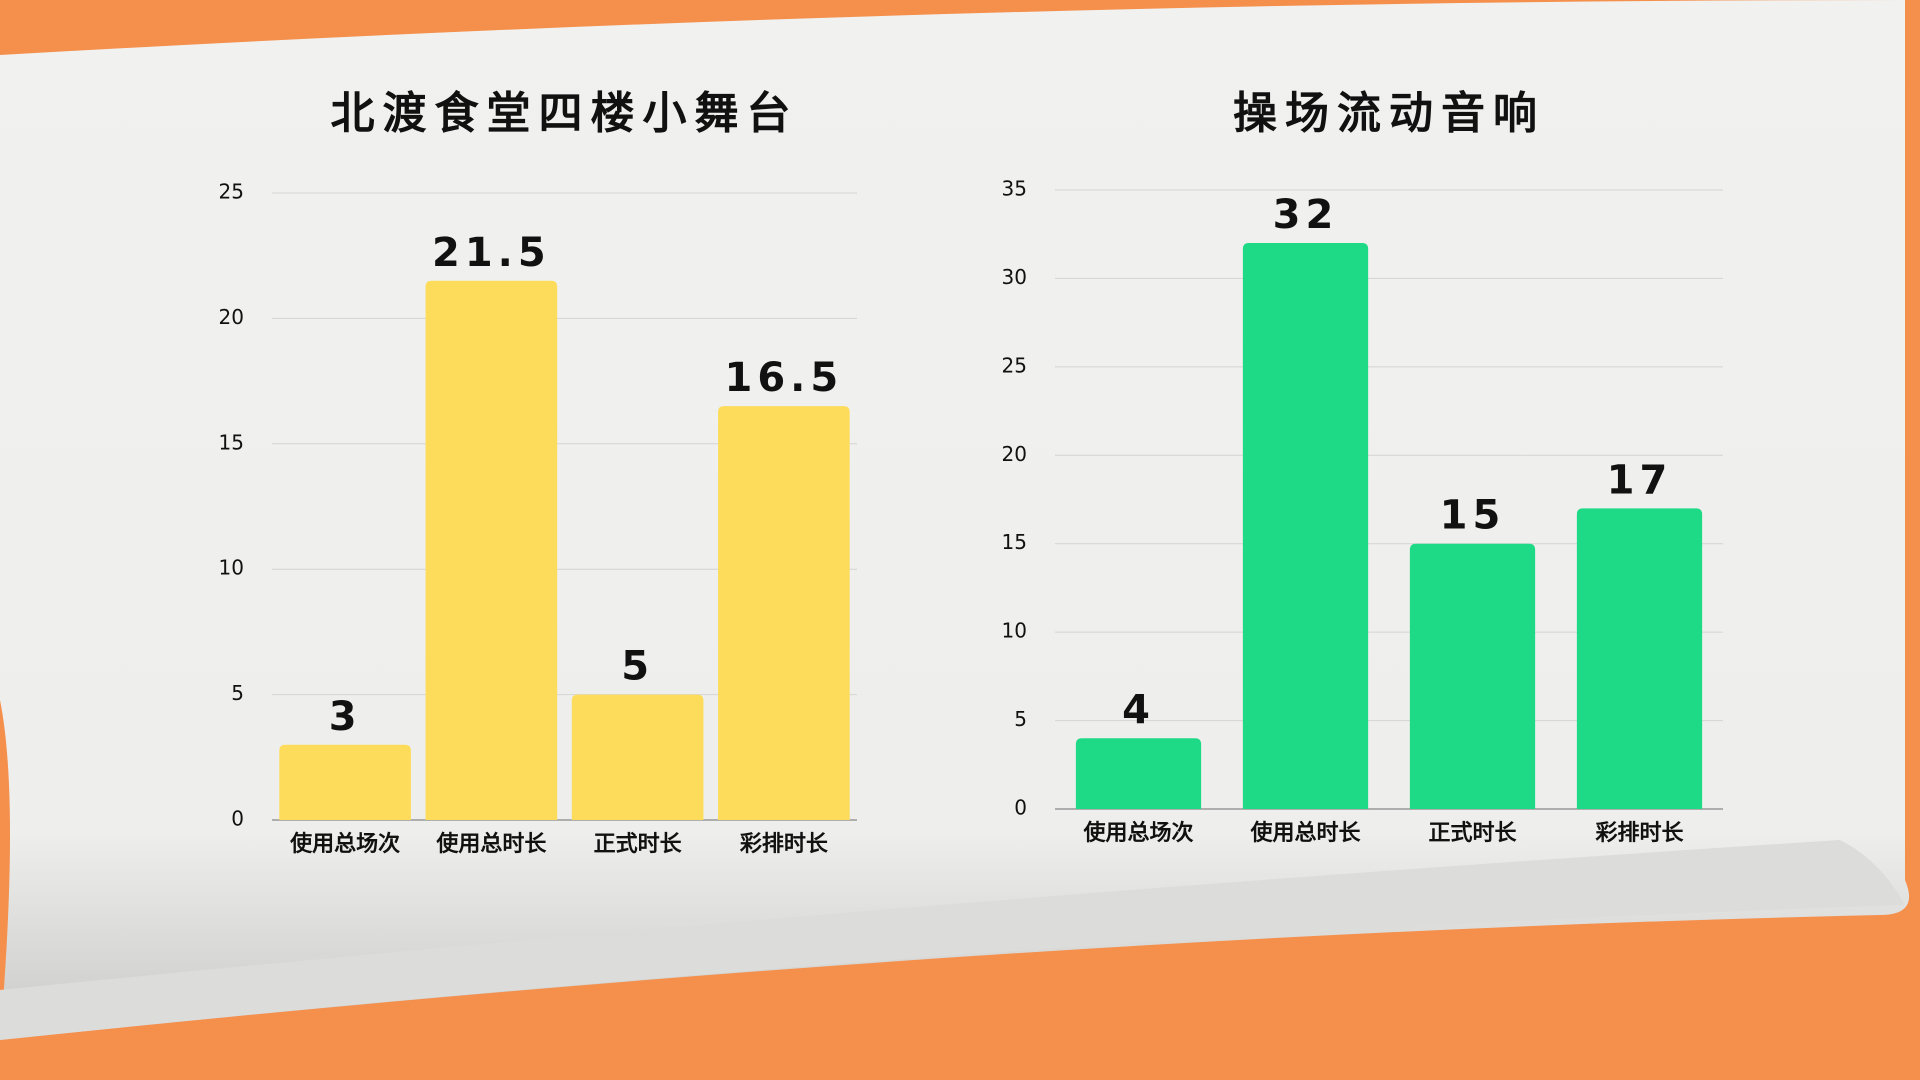  Describe the element at coordinates (1640, 480) in the screenshot. I see `value-label: 17` at that location.